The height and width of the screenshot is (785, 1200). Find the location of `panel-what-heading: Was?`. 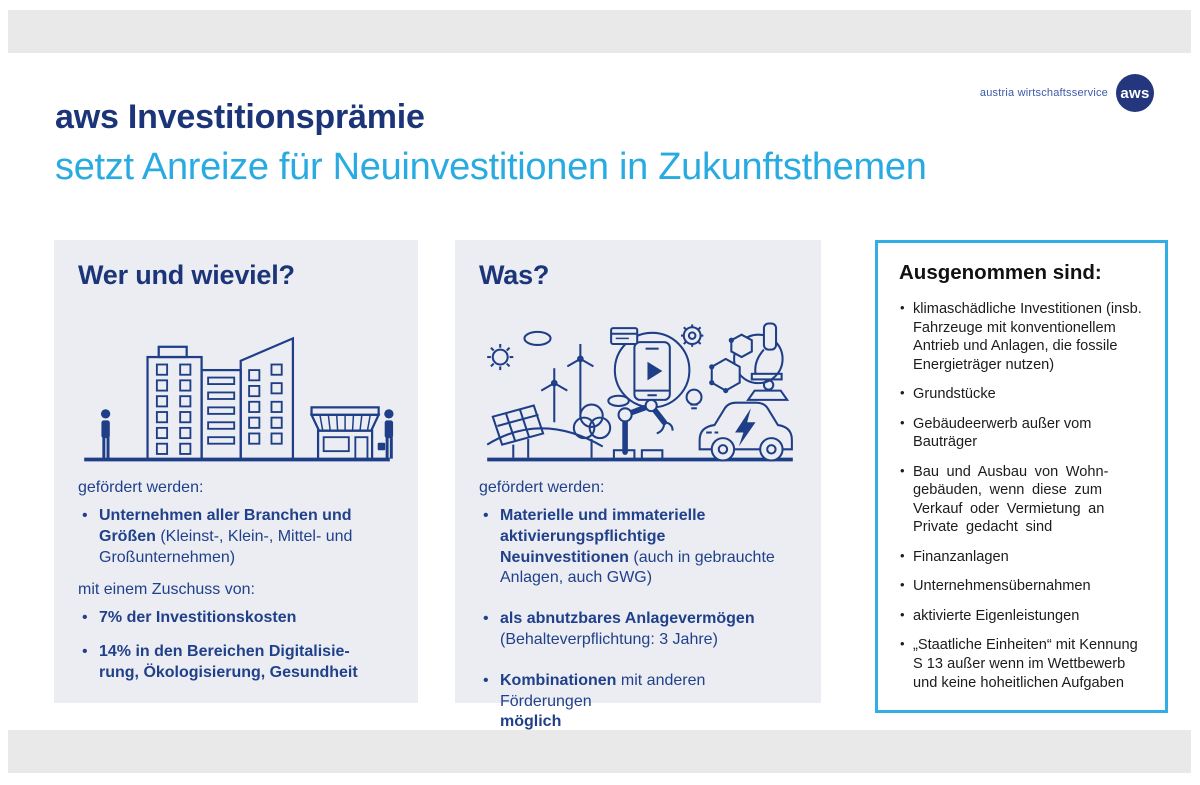

panel-what-heading: Was? is located at coordinates (514, 275).